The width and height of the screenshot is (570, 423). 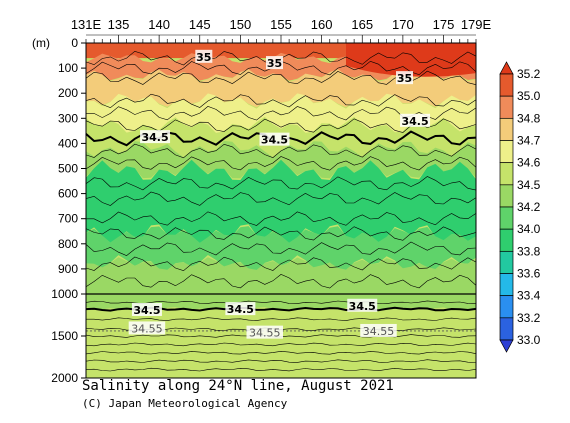 I want to click on y-tick-label: 200, so click(x=68, y=93).